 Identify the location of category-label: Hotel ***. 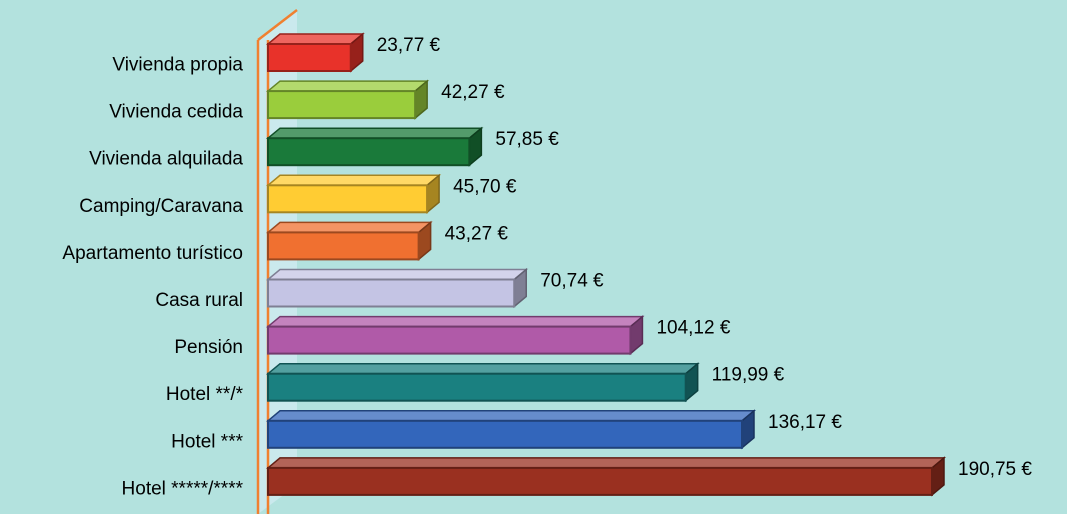
(207, 441).